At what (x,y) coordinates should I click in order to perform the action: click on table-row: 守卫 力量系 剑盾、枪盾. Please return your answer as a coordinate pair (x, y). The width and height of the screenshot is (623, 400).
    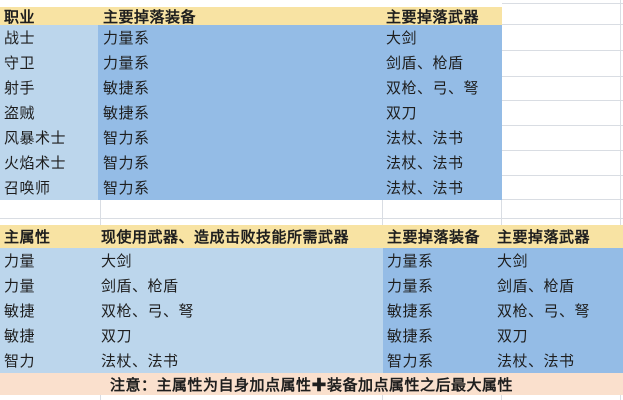
    Looking at the image, I should click on (251, 62).